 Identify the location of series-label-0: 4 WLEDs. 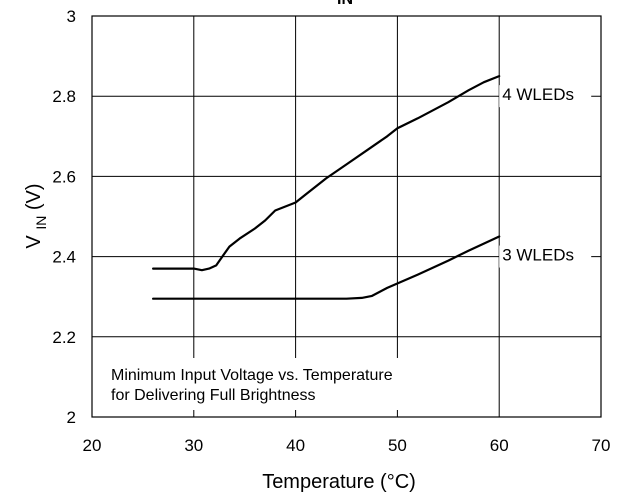
(538, 94).